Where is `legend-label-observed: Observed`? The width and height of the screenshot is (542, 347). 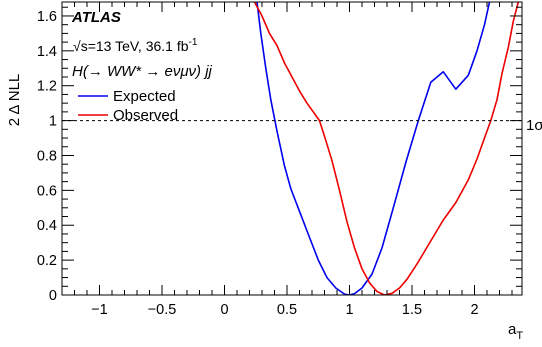 legend-label-observed: Observed is located at coordinates (145, 115).